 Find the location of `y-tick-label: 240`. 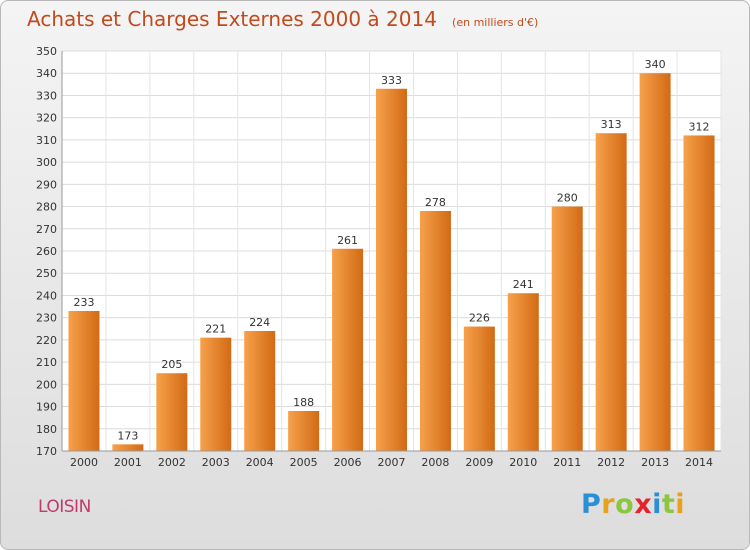

y-tick-label: 240 is located at coordinates (46, 295).